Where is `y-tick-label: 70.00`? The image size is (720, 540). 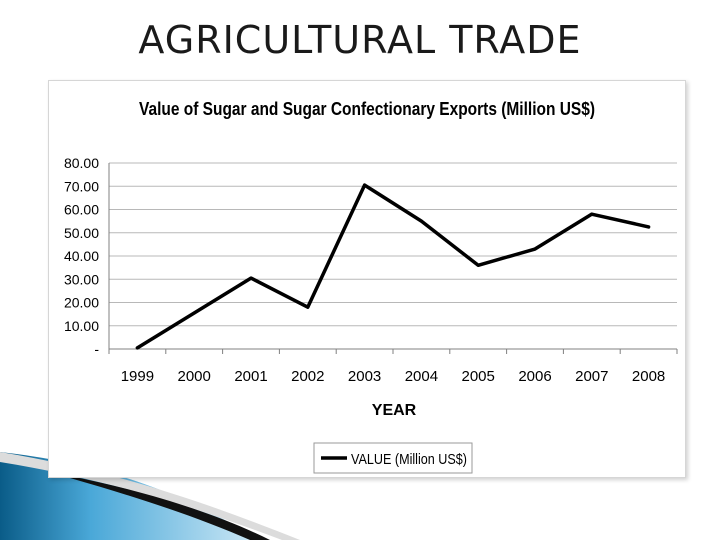 y-tick-label: 70.00 is located at coordinates (81, 186).